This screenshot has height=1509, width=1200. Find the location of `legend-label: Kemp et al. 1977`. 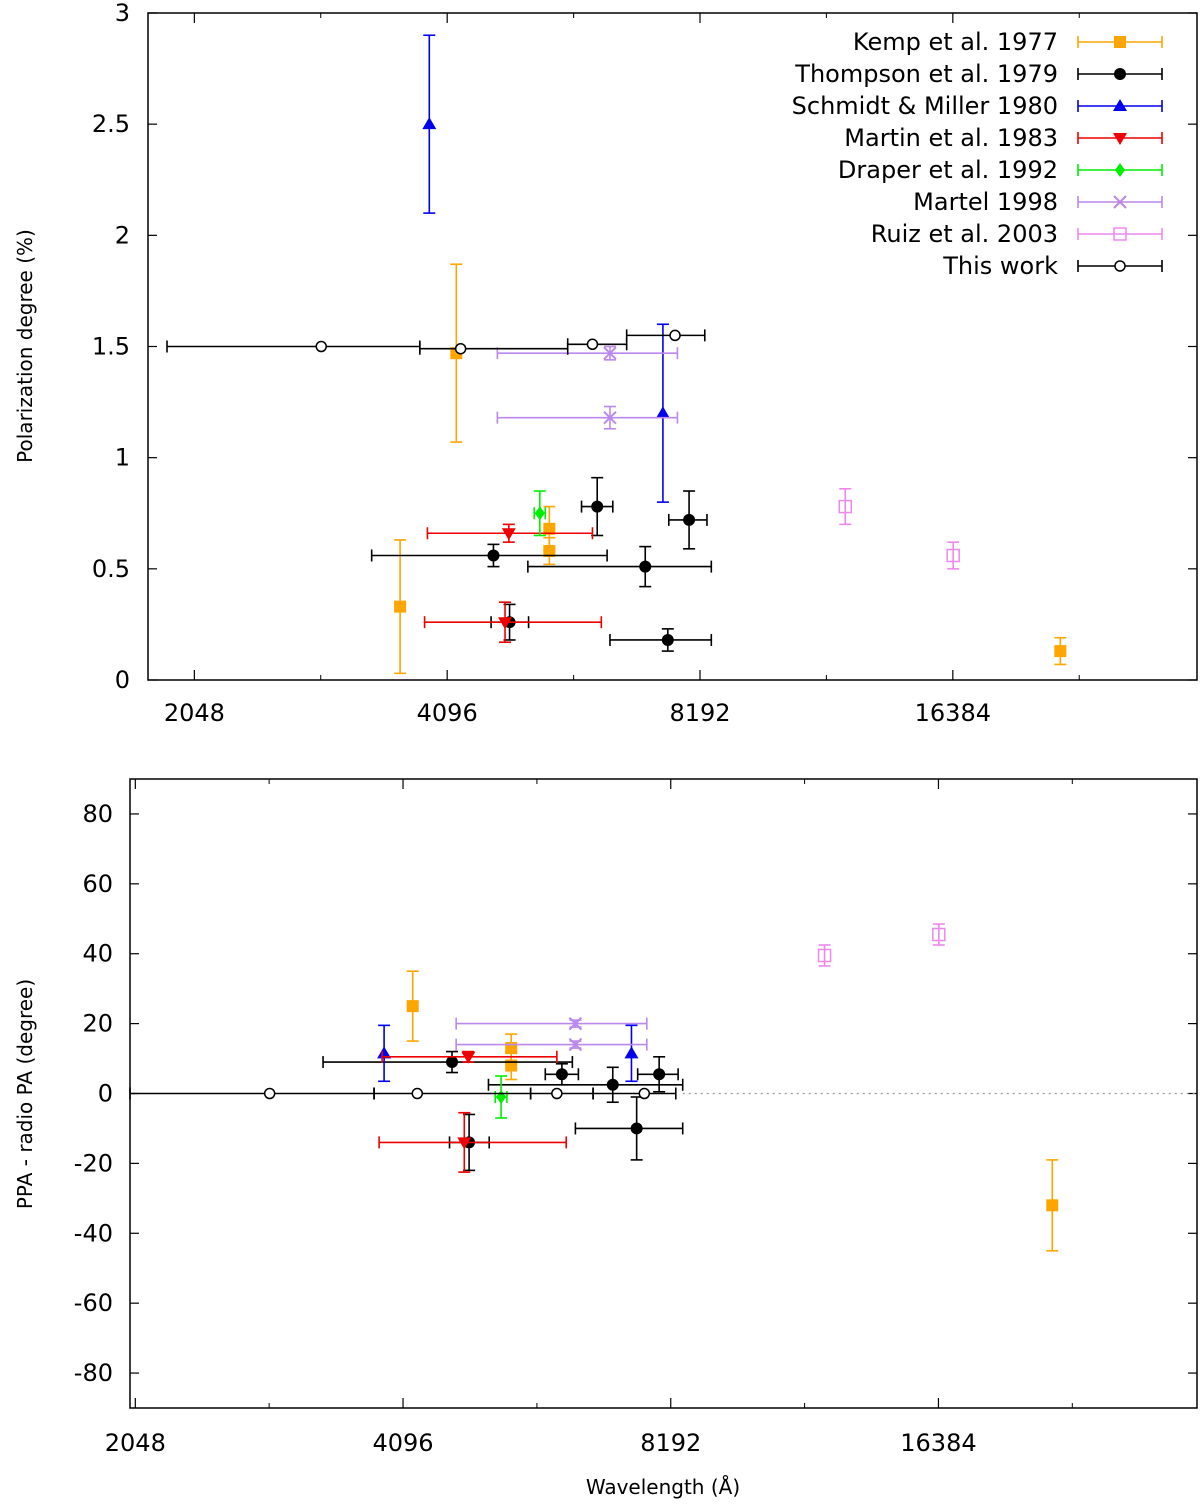

legend-label: Kemp et al. 1977 is located at coordinates (955, 42).